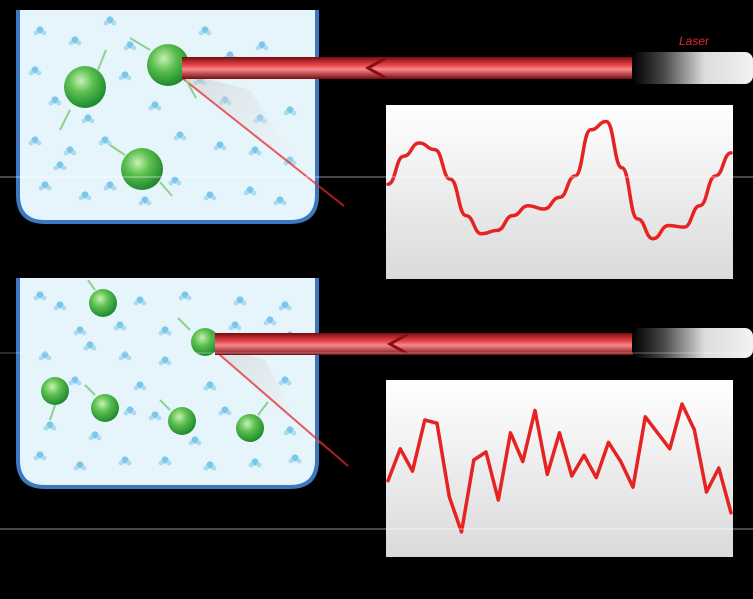  Describe the element at coordinates (559, 180) in the screenshot. I see `intensity-trace-top` at that location.